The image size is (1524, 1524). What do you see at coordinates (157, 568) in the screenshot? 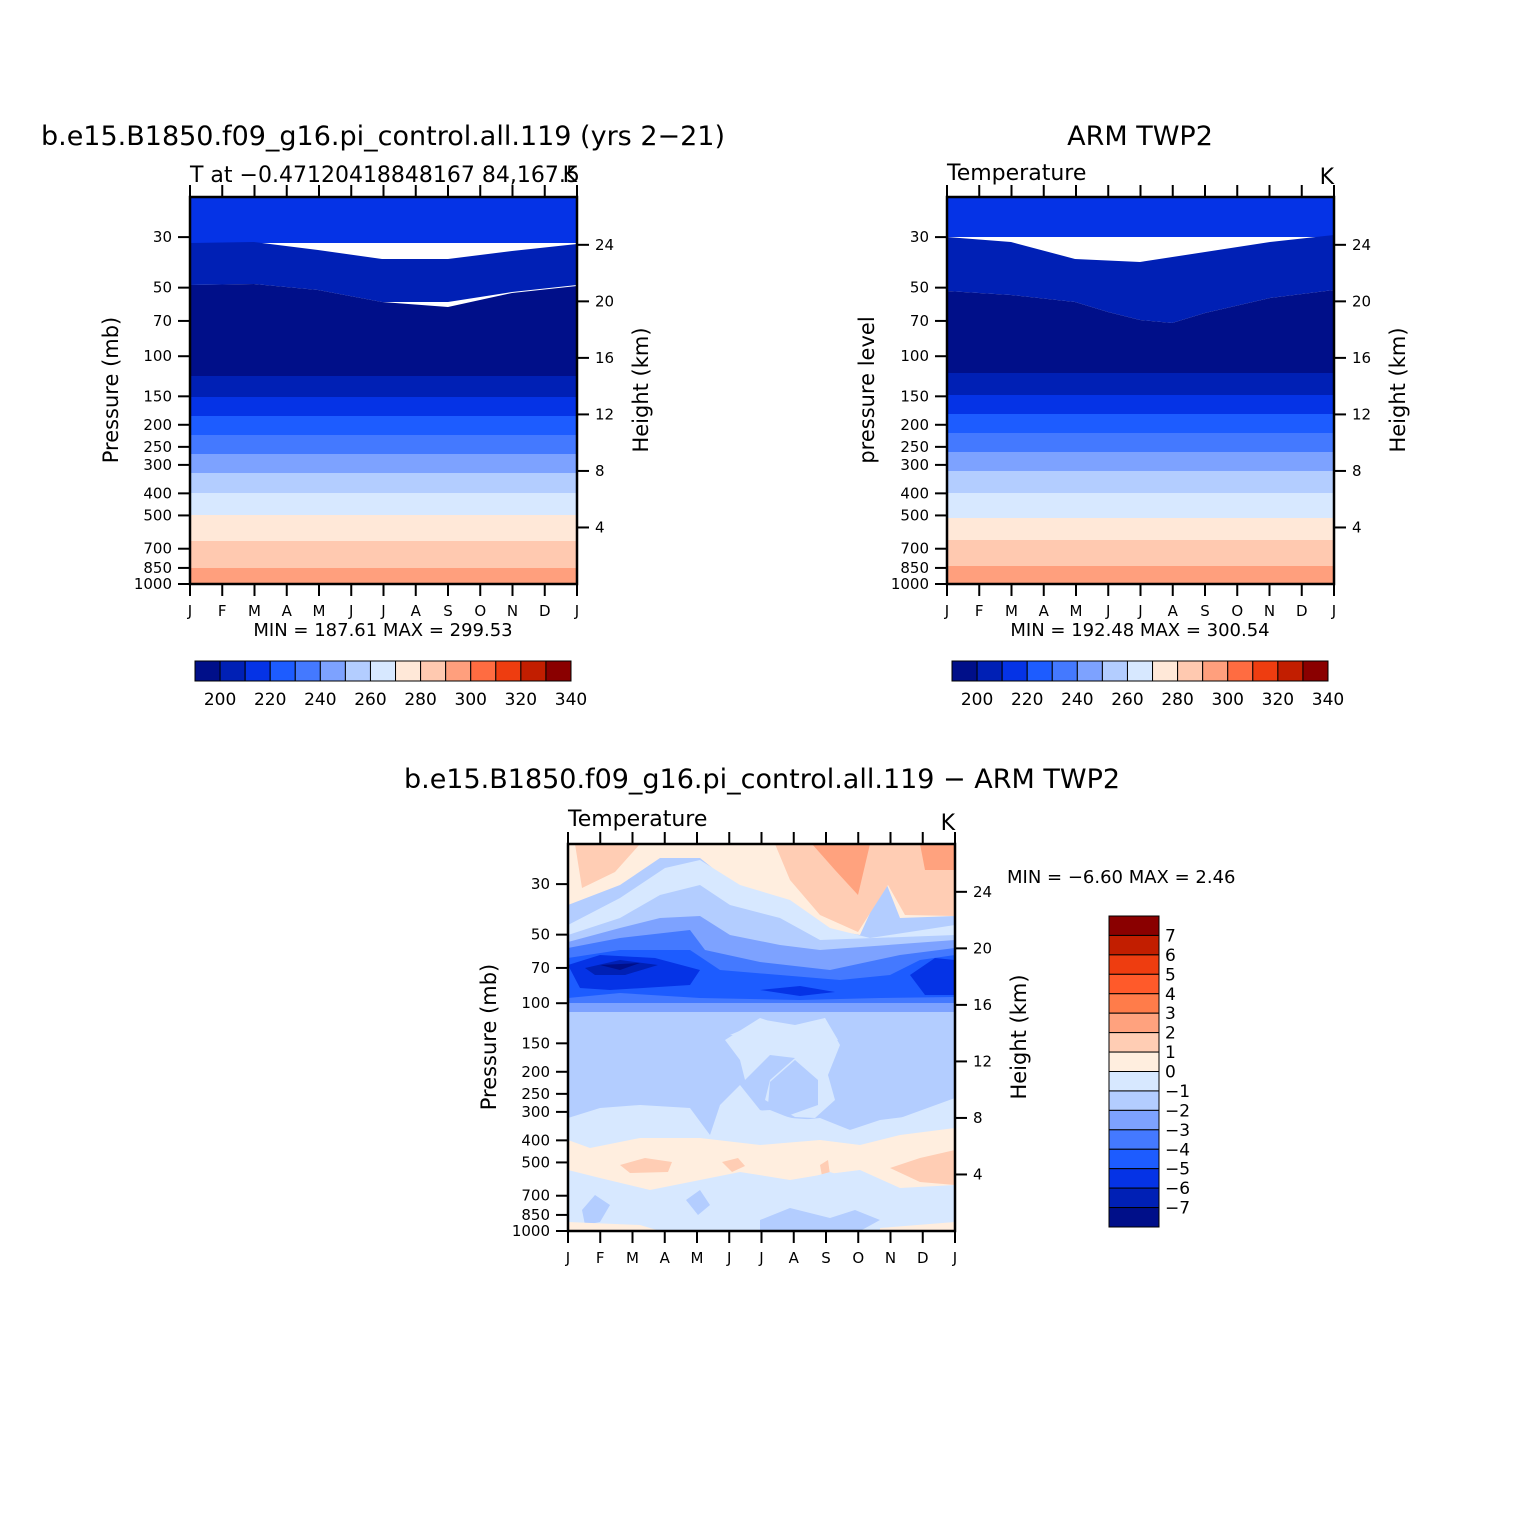
I see `model-ytick-label: 850` at bounding box center [157, 568].